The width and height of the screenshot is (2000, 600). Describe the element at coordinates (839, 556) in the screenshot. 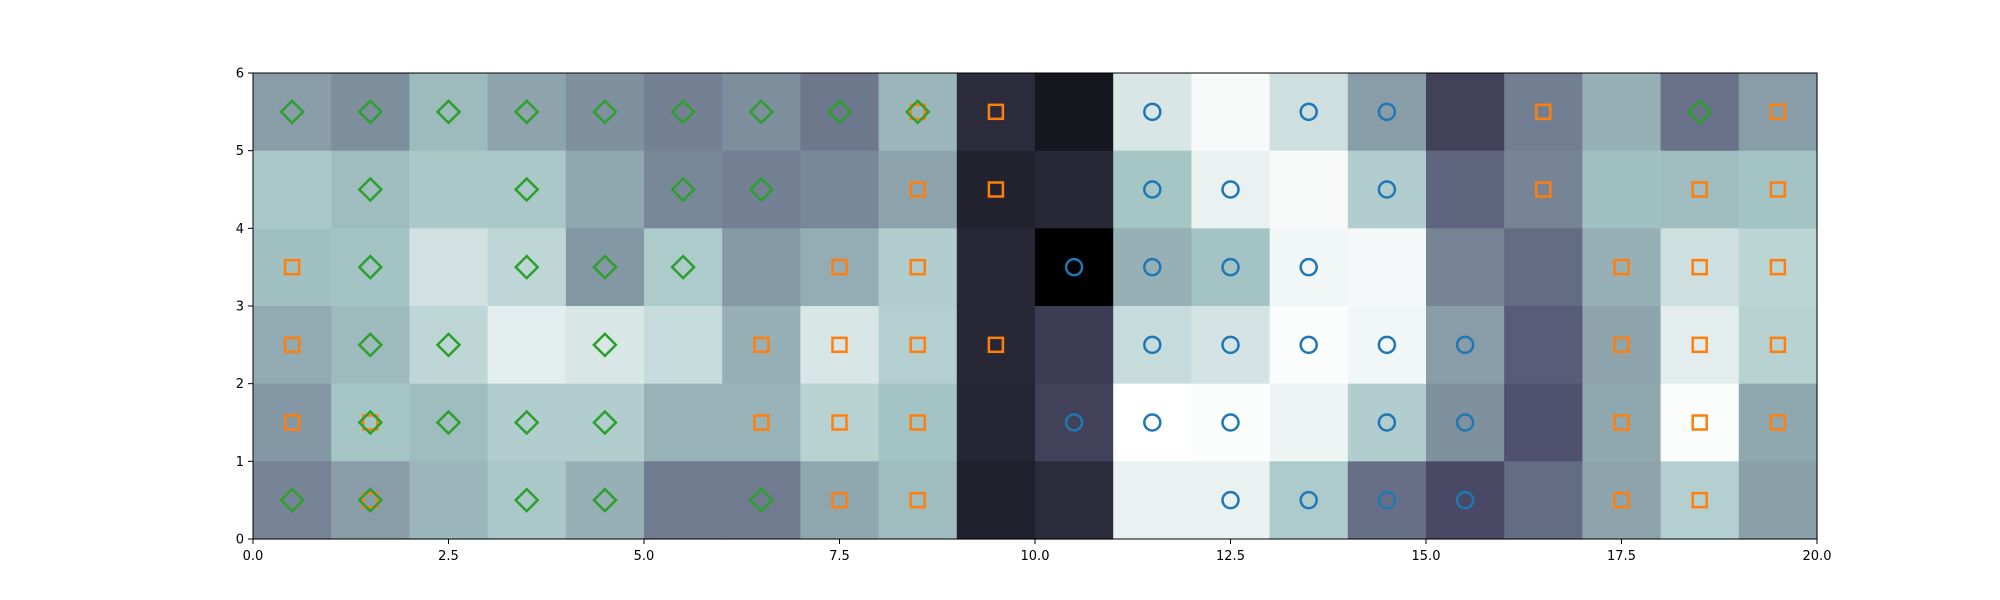

I see `x-tick-label: 7.5` at that location.